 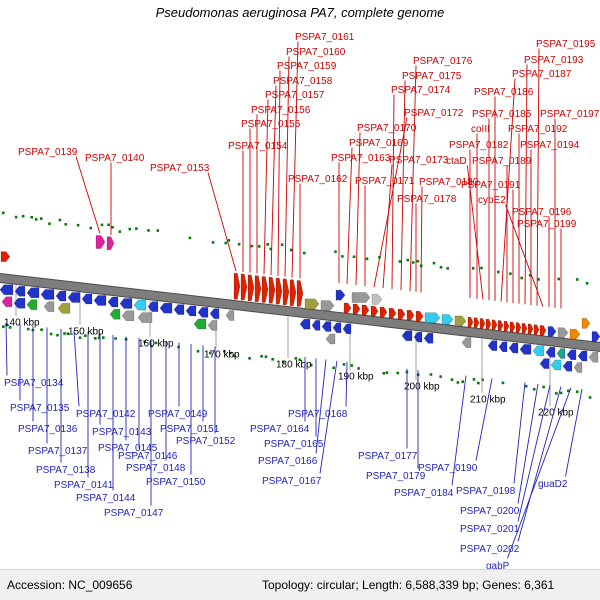 I want to click on gene-label: PSPA7_0198, so click(x=486, y=491).